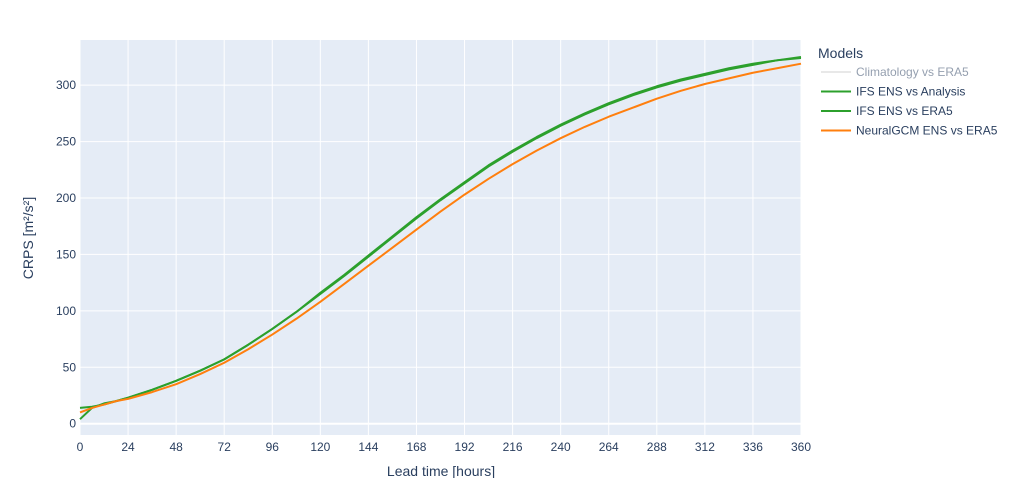 Image resolution: width=1010 pixels, height=478 pixels. Describe the element at coordinates (28, 238) in the screenshot. I see `y-axis-title: CRPS [m²/s²]` at that location.